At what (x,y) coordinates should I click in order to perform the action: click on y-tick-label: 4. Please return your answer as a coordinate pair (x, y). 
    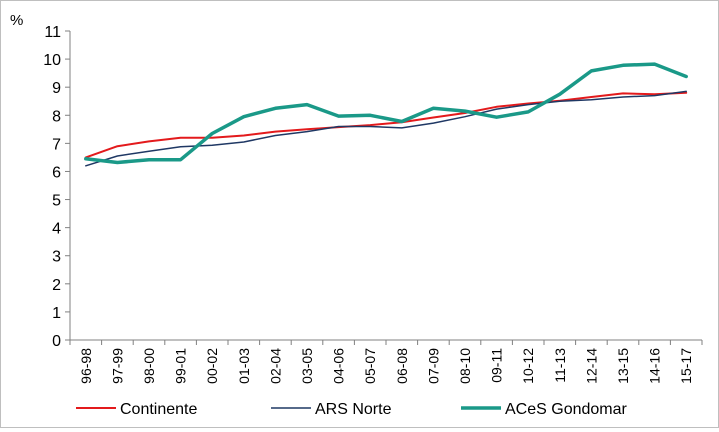
    Looking at the image, I should click on (56, 229).